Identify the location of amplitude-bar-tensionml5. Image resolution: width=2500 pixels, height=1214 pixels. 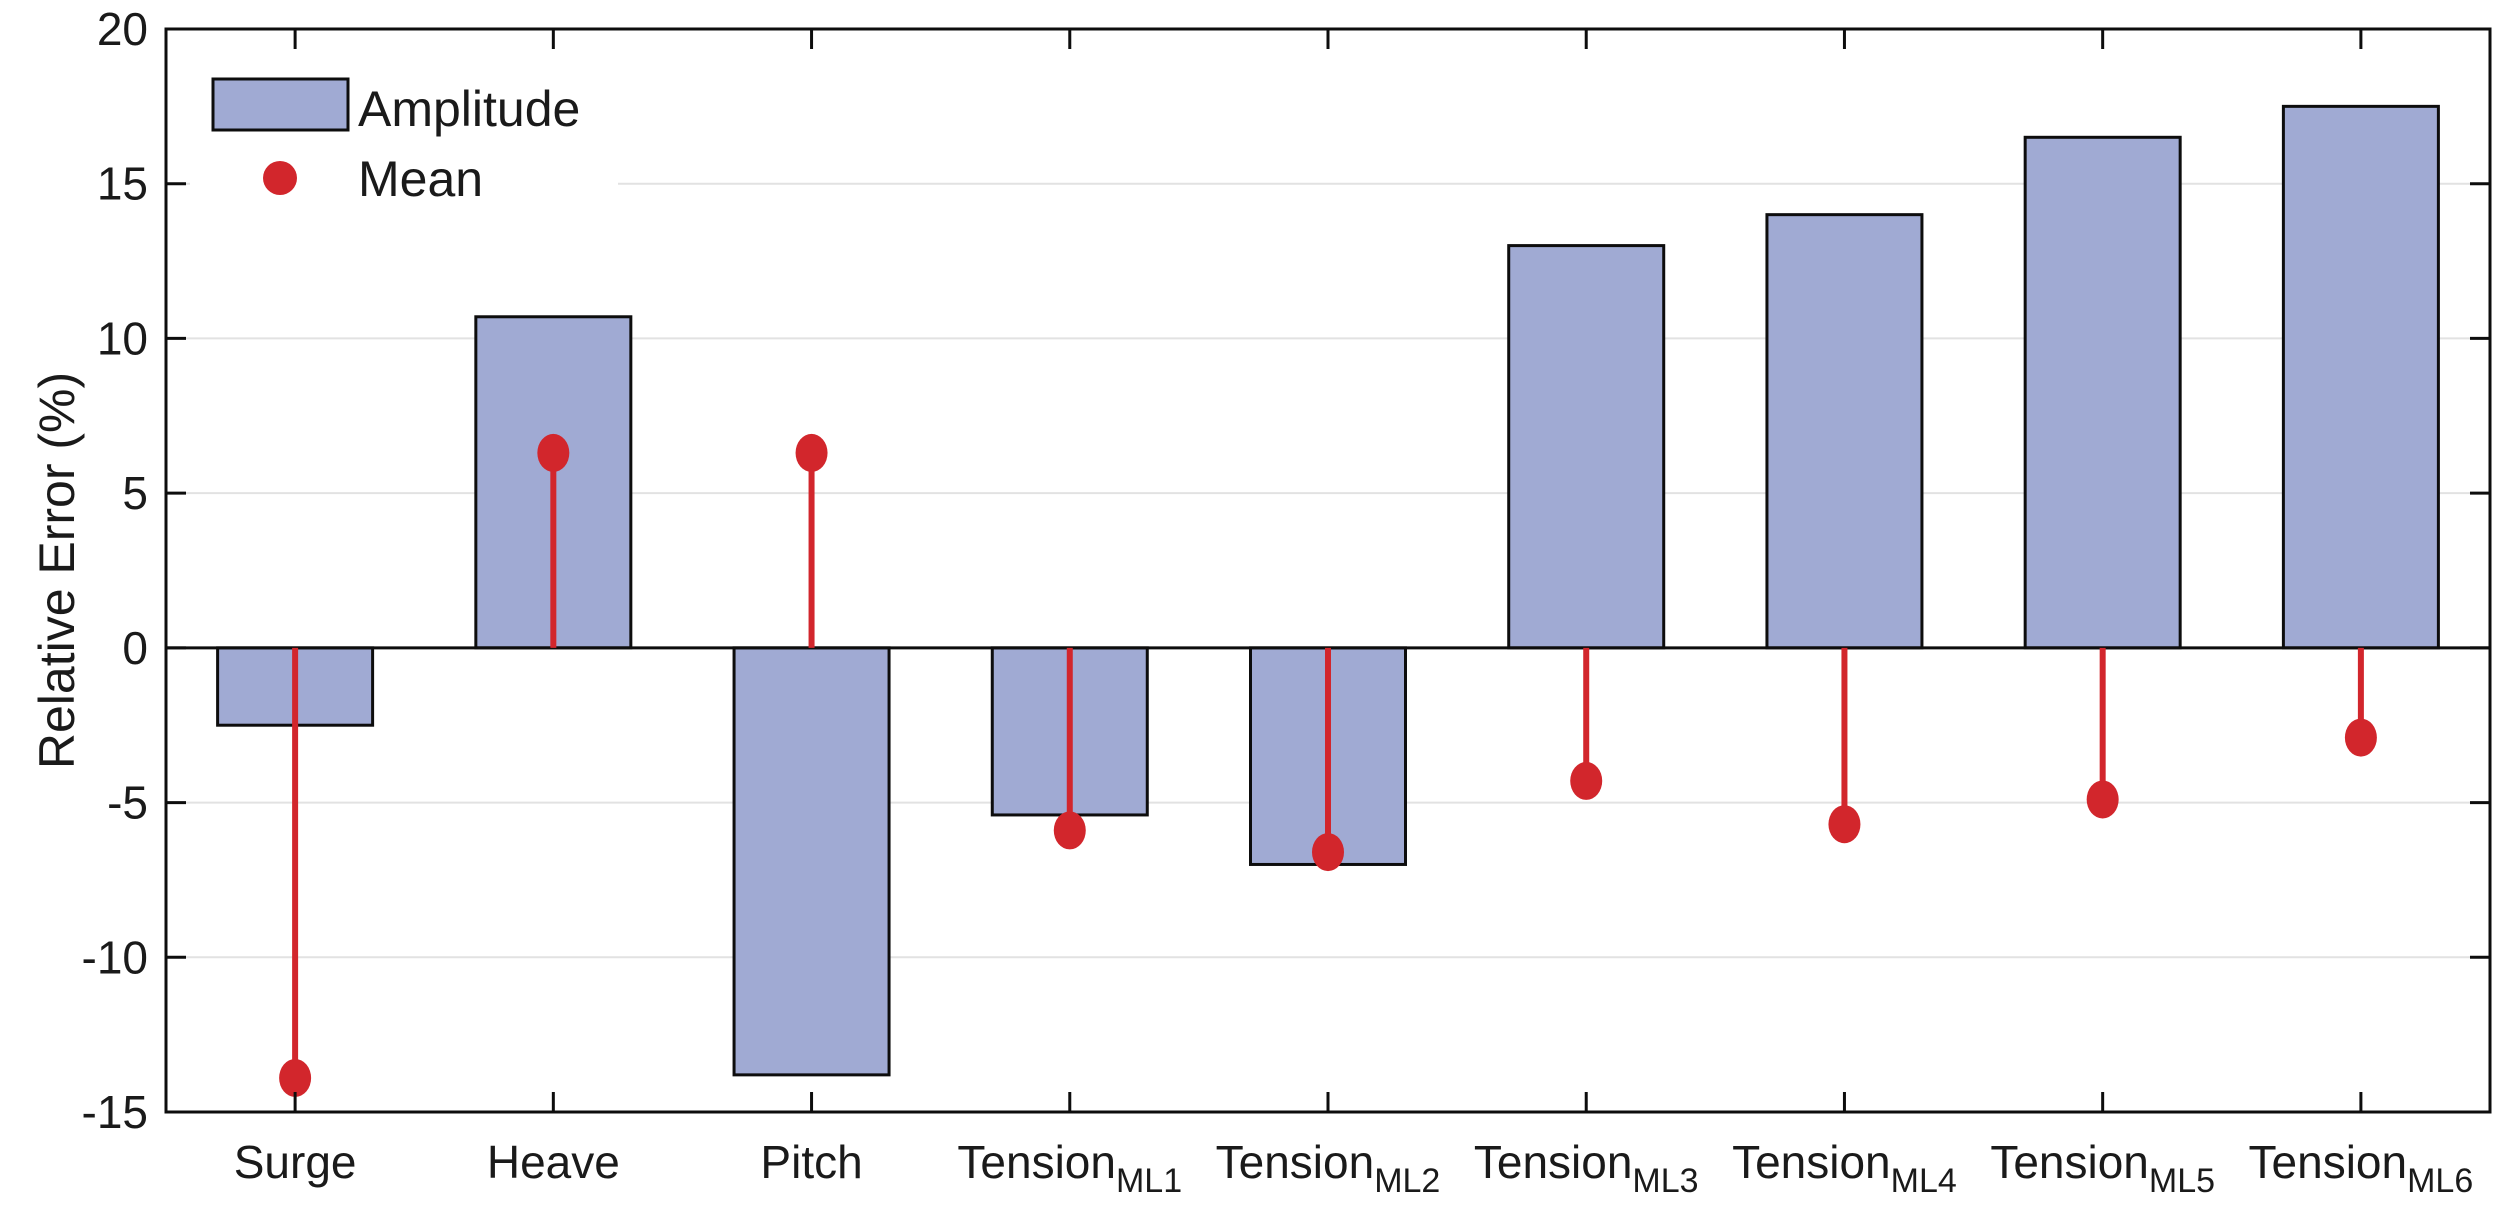
(2102, 392).